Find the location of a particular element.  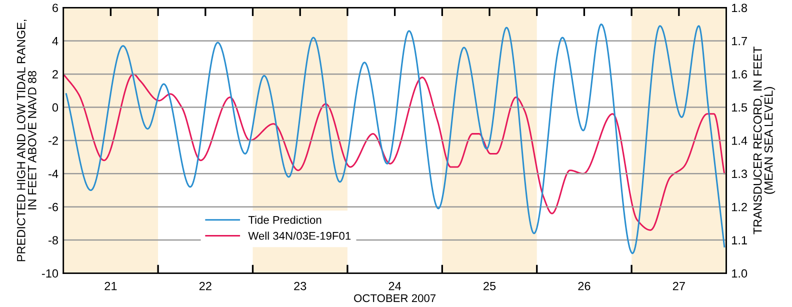

y-tick-label: -10 is located at coordinates (50, 273).